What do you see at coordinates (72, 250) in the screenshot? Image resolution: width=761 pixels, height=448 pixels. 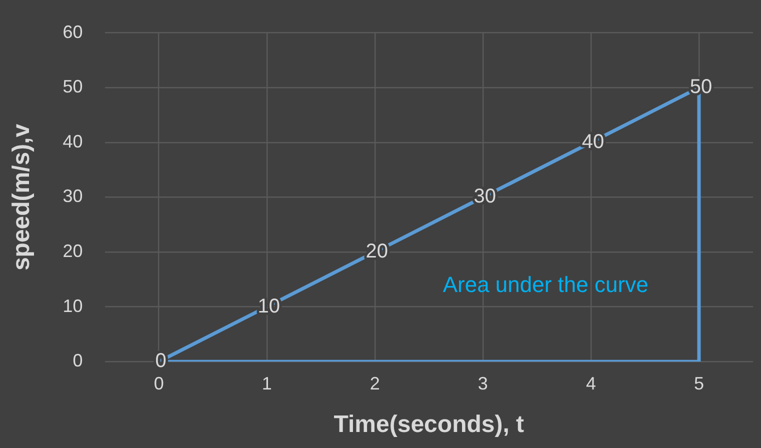 I see `y-tick-label: 20` at bounding box center [72, 250].